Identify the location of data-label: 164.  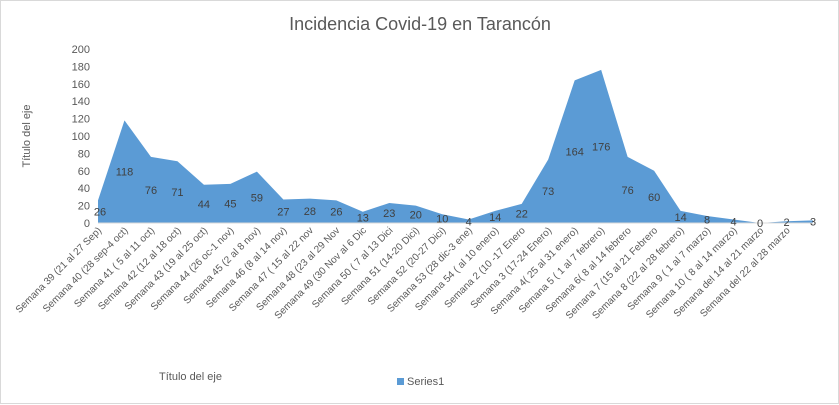
(574, 153).